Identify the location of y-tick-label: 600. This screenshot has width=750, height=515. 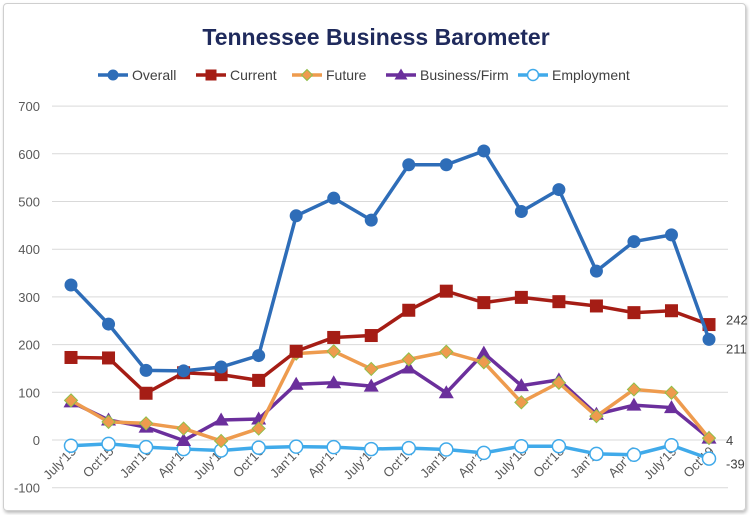
(29, 154).